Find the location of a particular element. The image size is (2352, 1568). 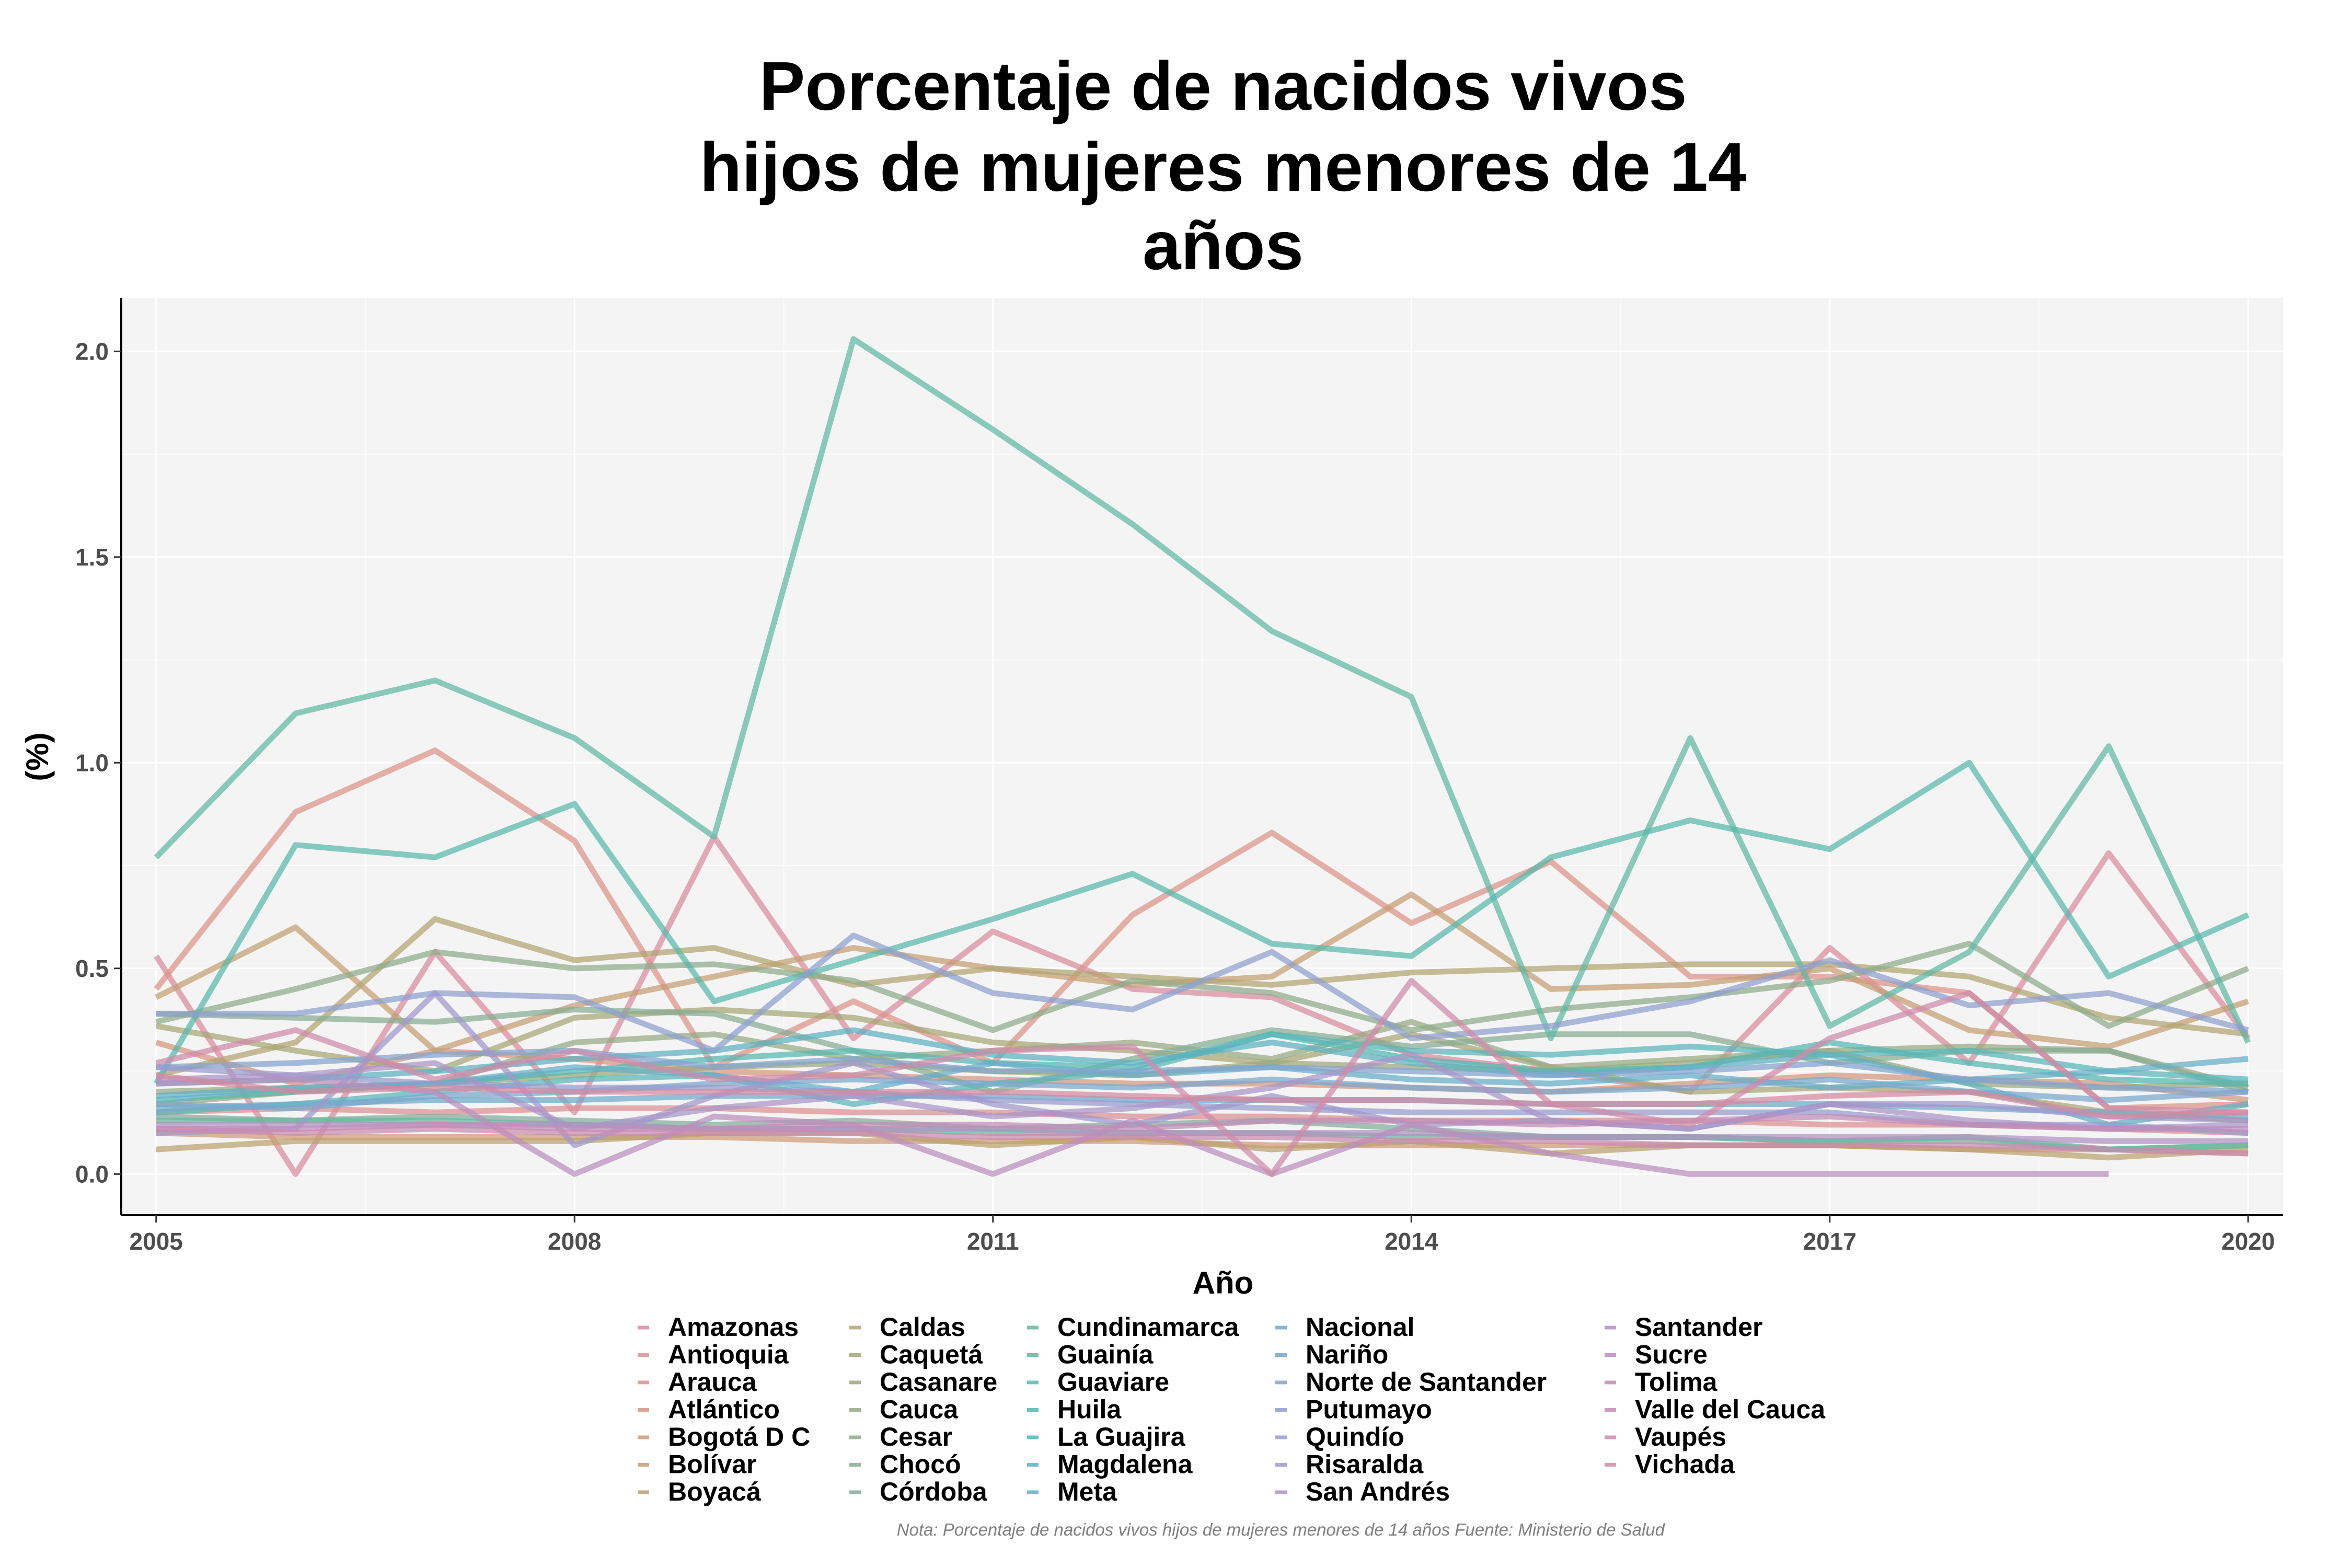

legend-item-tolima: Tolima is located at coordinates (1661, 1382).